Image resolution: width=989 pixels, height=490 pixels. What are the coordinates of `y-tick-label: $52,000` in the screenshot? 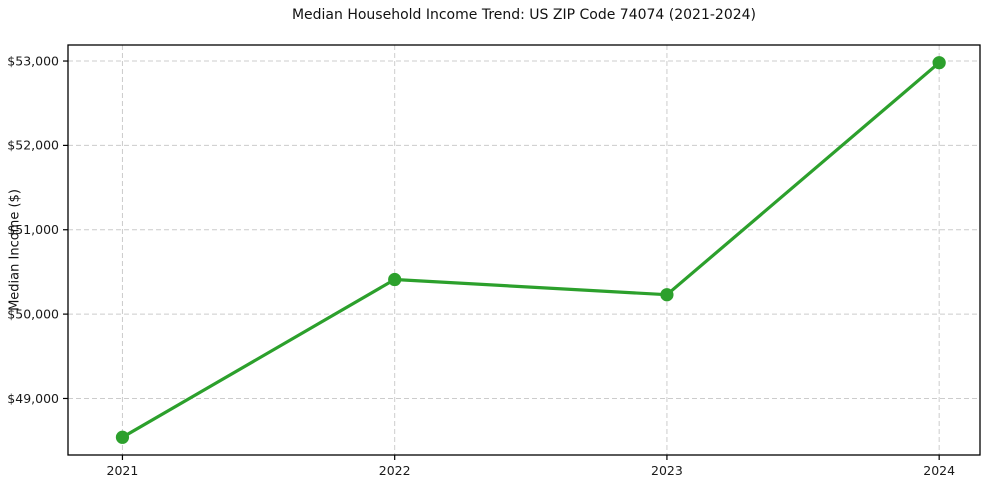 It's located at (33, 145).